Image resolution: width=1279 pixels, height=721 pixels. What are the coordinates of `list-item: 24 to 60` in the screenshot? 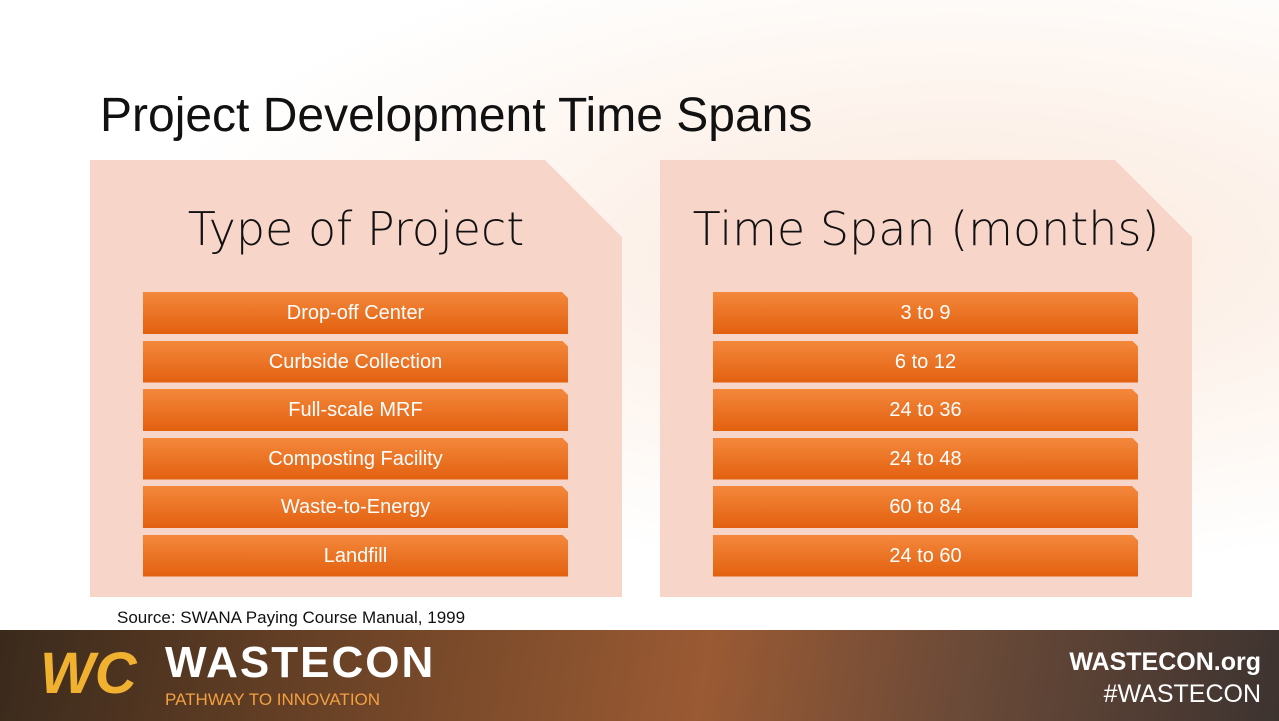 It's located at (925, 555).